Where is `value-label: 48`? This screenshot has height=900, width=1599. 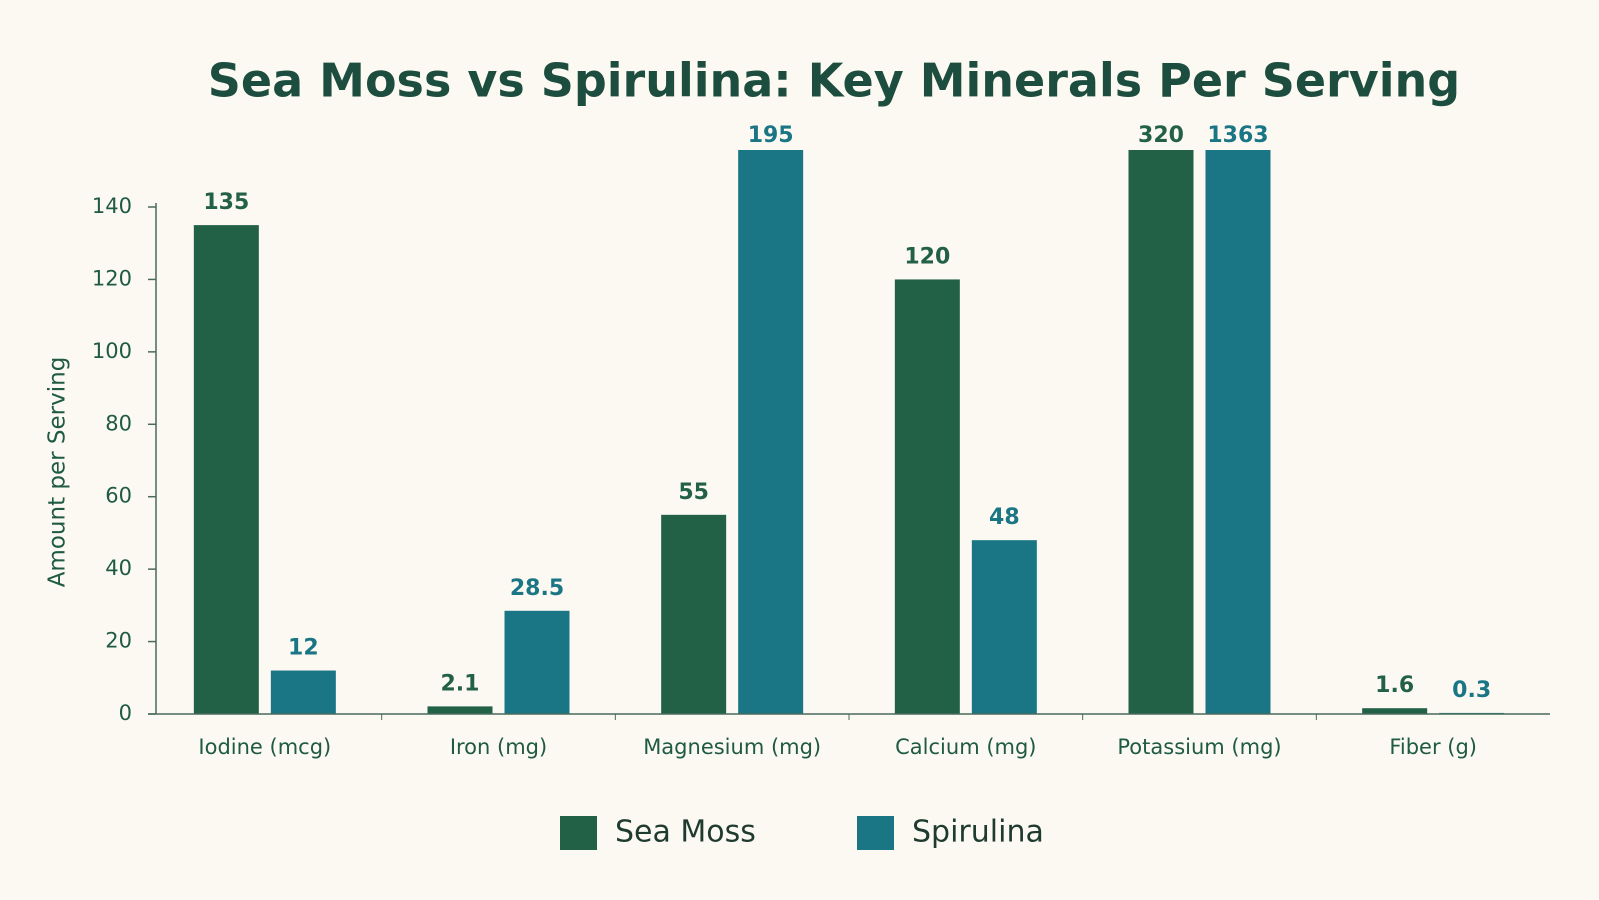
value-label: 48 is located at coordinates (1004, 517).